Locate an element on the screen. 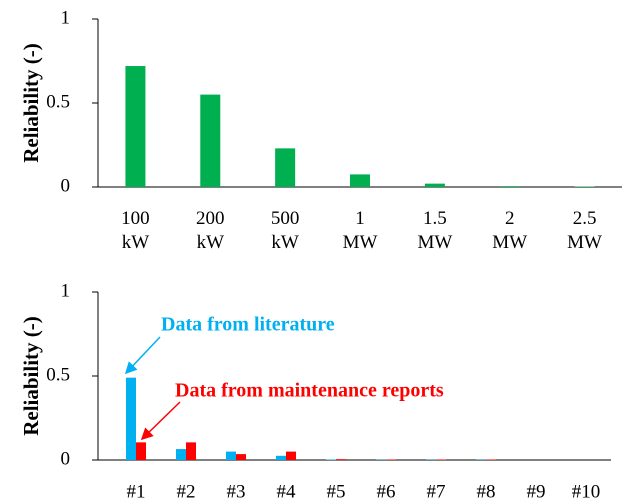 Image resolution: width=622 pixels, height=503 pixels. x-tick-label: #4 is located at coordinates (287, 491).